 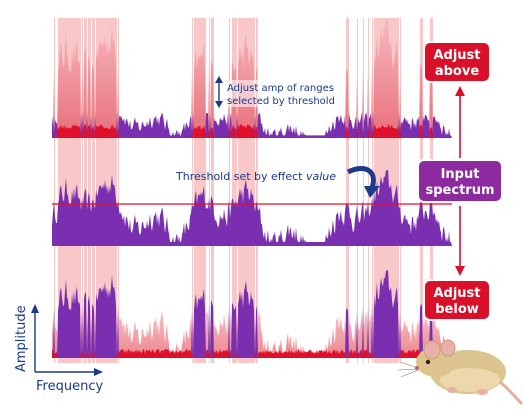 What do you see at coordinates (98, 372) in the screenshot?
I see `x-axis-arrow-icon` at bounding box center [98, 372].